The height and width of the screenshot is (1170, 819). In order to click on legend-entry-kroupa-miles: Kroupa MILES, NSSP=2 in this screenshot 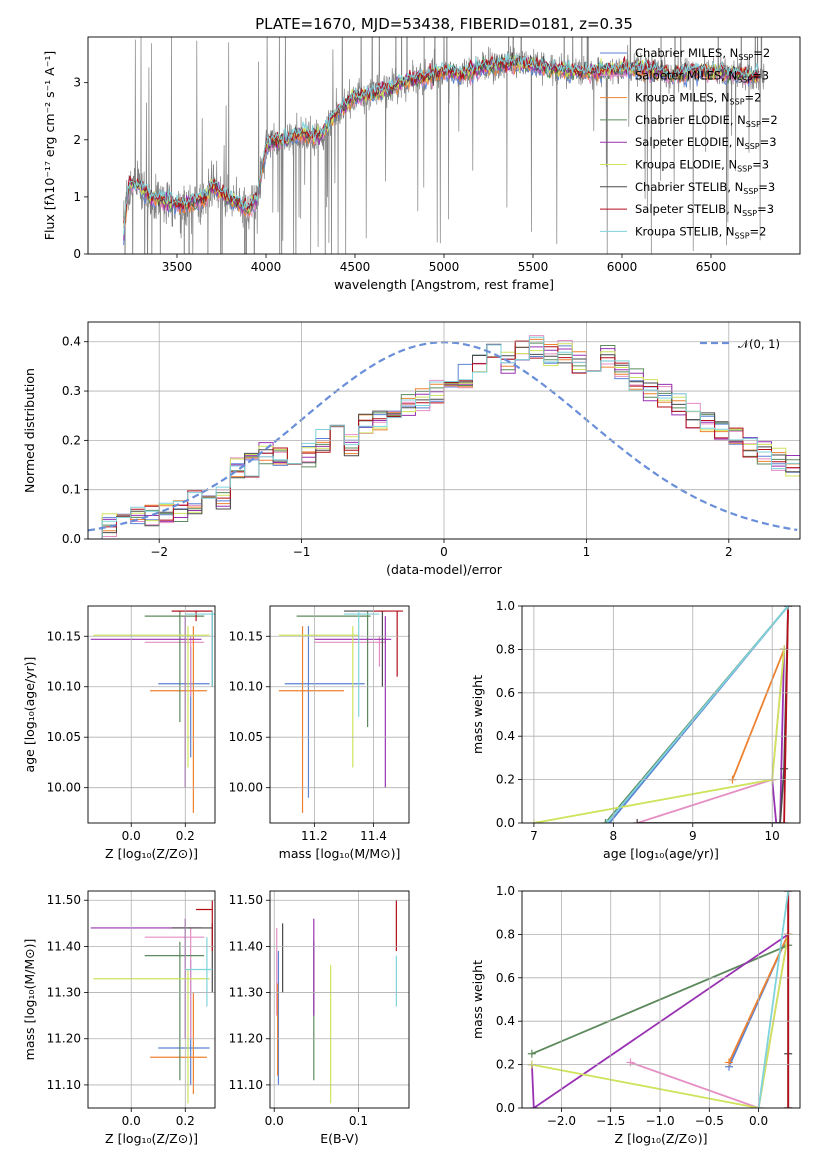, I will do `click(698, 99)`.